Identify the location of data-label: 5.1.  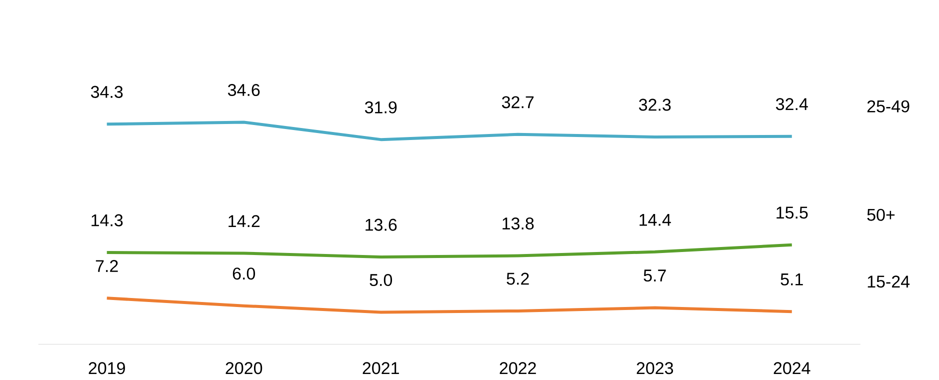
(791, 280).